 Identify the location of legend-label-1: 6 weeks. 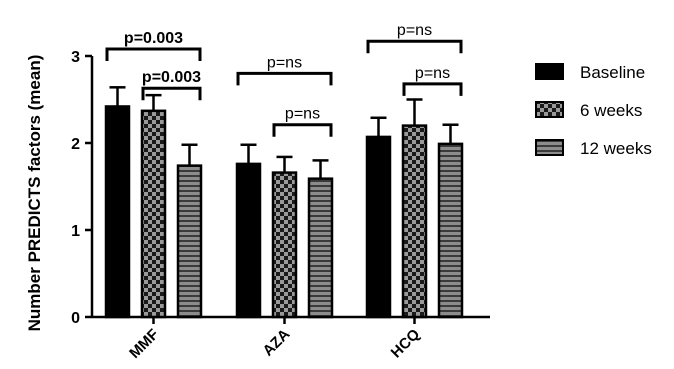
(611, 110).